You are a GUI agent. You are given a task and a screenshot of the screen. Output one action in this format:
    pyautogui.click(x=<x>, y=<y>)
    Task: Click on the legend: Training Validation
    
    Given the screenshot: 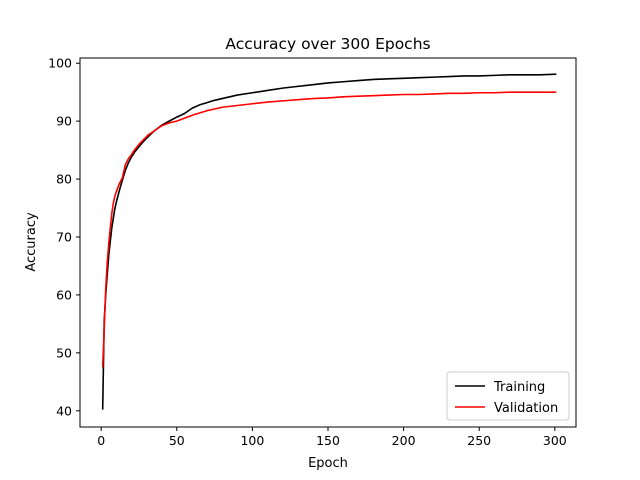 What is the action you would take?
    pyautogui.click(x=508, y=396)
    